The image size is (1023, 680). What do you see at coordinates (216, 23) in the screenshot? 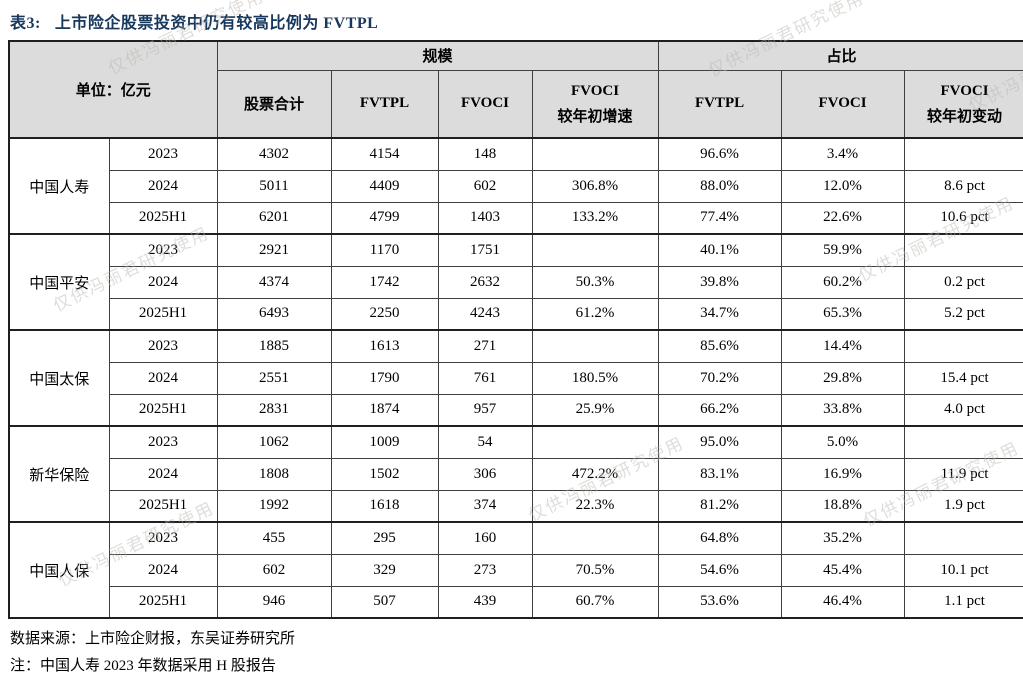
I see `table-title-text: 上市险企股票投资中仍有较高比例为 FVTPL` at bounding box center [216, 23].